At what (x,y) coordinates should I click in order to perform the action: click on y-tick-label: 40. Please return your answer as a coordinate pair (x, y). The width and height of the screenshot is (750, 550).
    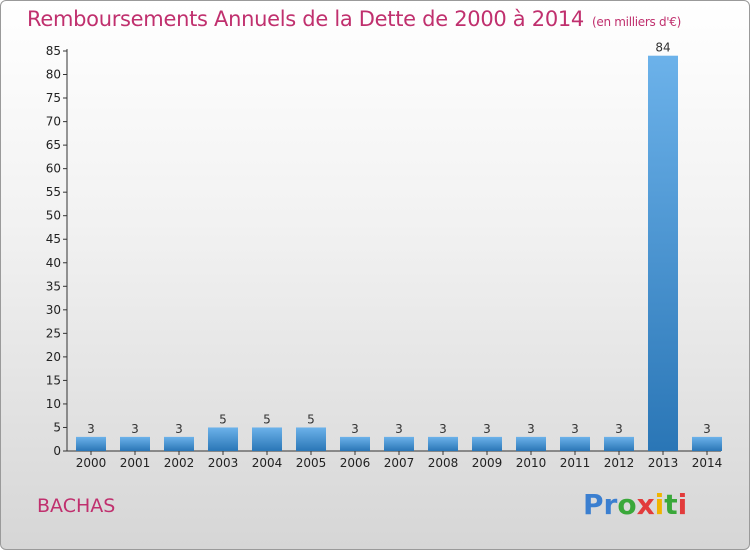
    Looking at the image, I should click on (53, 263).